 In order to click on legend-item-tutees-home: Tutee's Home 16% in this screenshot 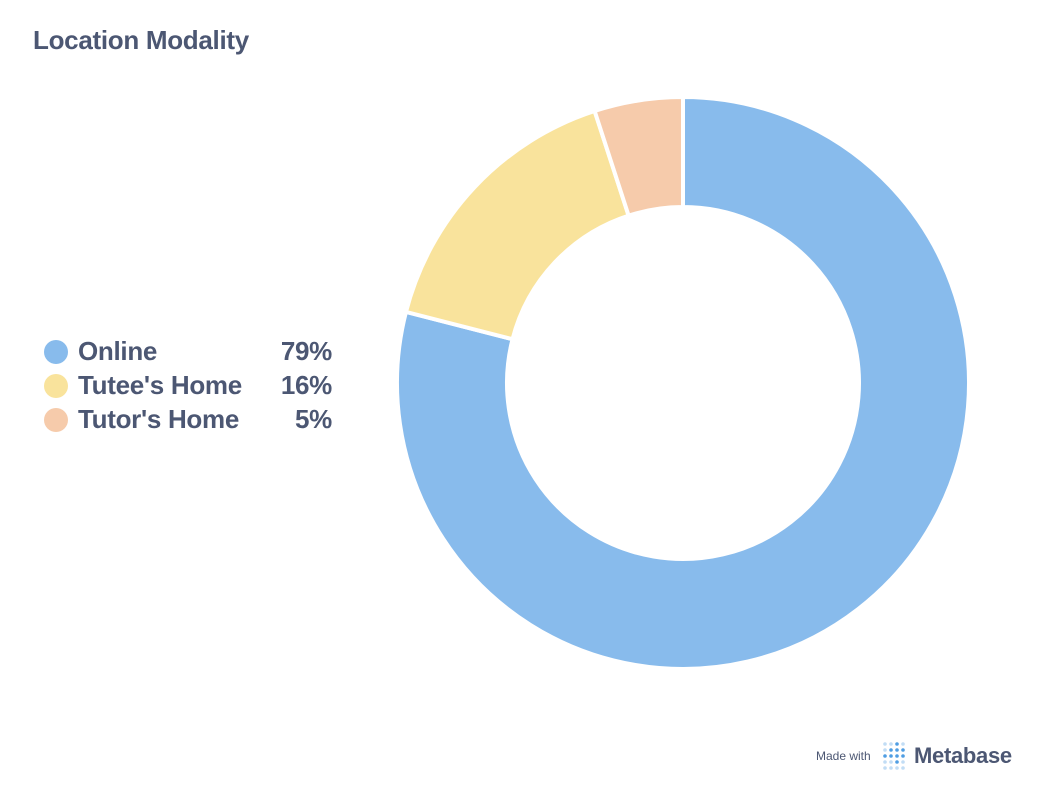, I will do `click(190, 385)`.